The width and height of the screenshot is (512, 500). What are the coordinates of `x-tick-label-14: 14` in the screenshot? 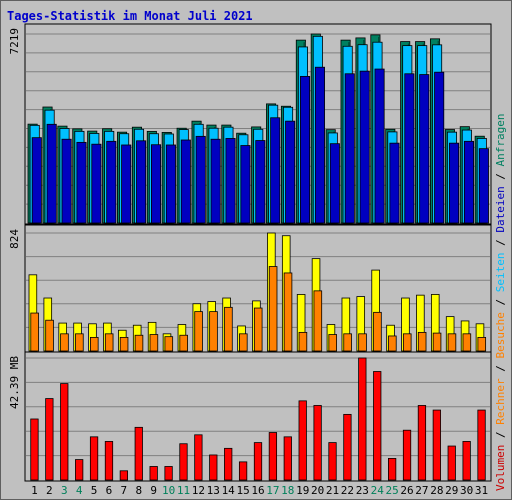 It's located at (229, 490).